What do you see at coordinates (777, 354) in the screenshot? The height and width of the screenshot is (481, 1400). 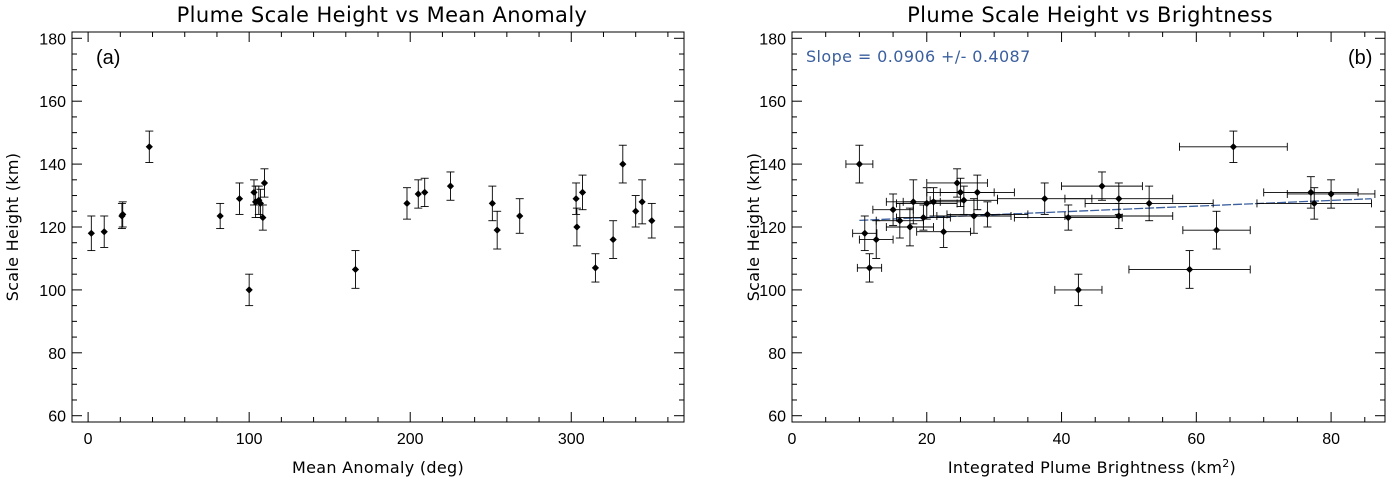 I see `y-tick-label: 80` at bounding box center [777, 354].